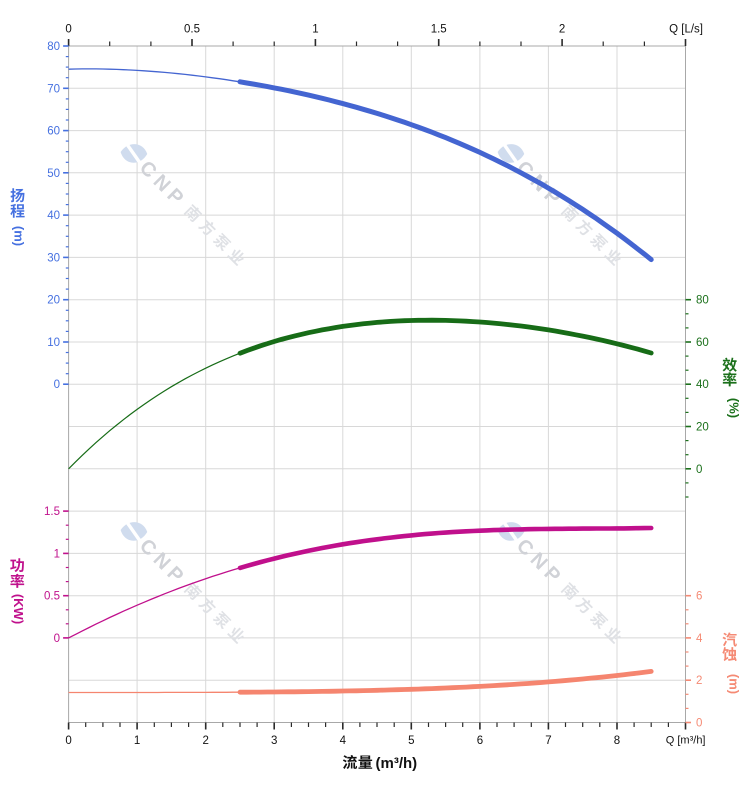 The image size is (752, 802). What do you see at coordinates (548, 741) in the screenshot?
I see `svg-text: 7` at bounding box center [548, 741].